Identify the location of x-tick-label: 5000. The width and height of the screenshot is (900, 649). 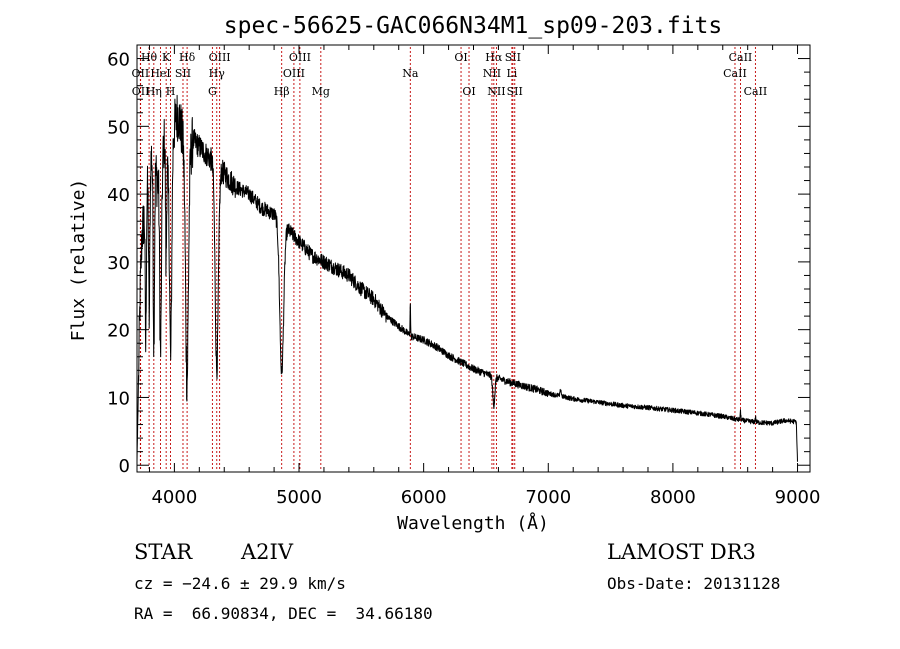
(299, 497).